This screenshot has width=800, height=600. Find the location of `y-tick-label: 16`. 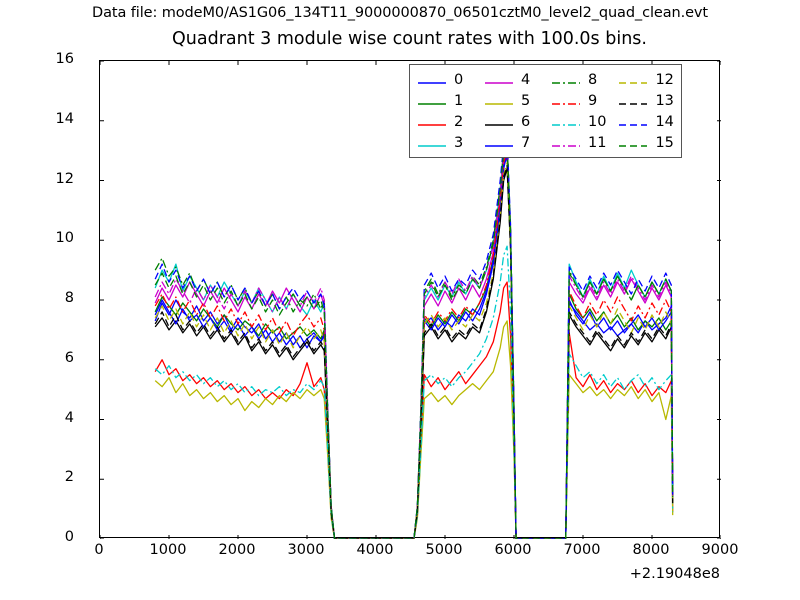

y-tick-label: 16 is located at coordinates (64, 59).